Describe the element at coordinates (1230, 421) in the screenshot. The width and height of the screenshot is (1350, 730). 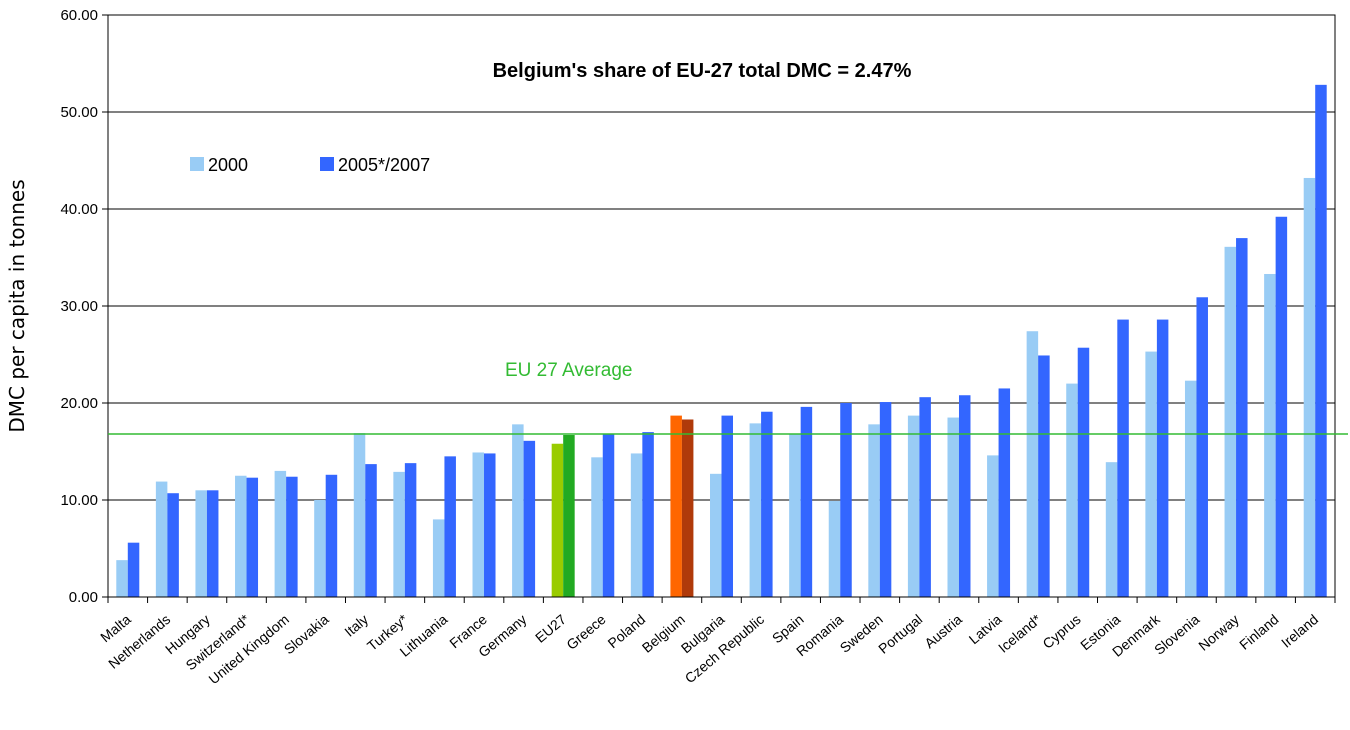
I see `bar-norway-2000` at that location.